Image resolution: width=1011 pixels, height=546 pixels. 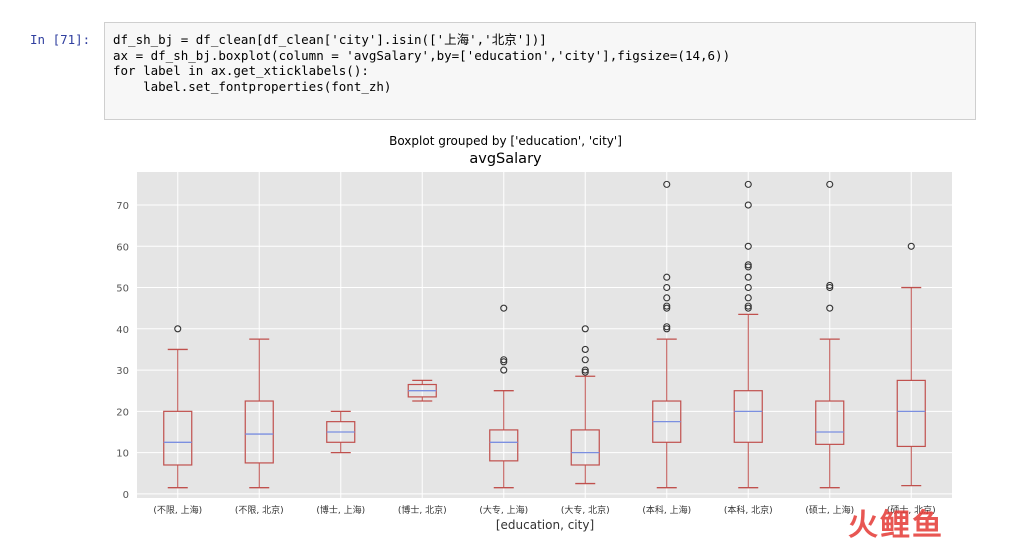 I want to click on x-tick-label: (博士, 上海), so click(x=340, y=510).